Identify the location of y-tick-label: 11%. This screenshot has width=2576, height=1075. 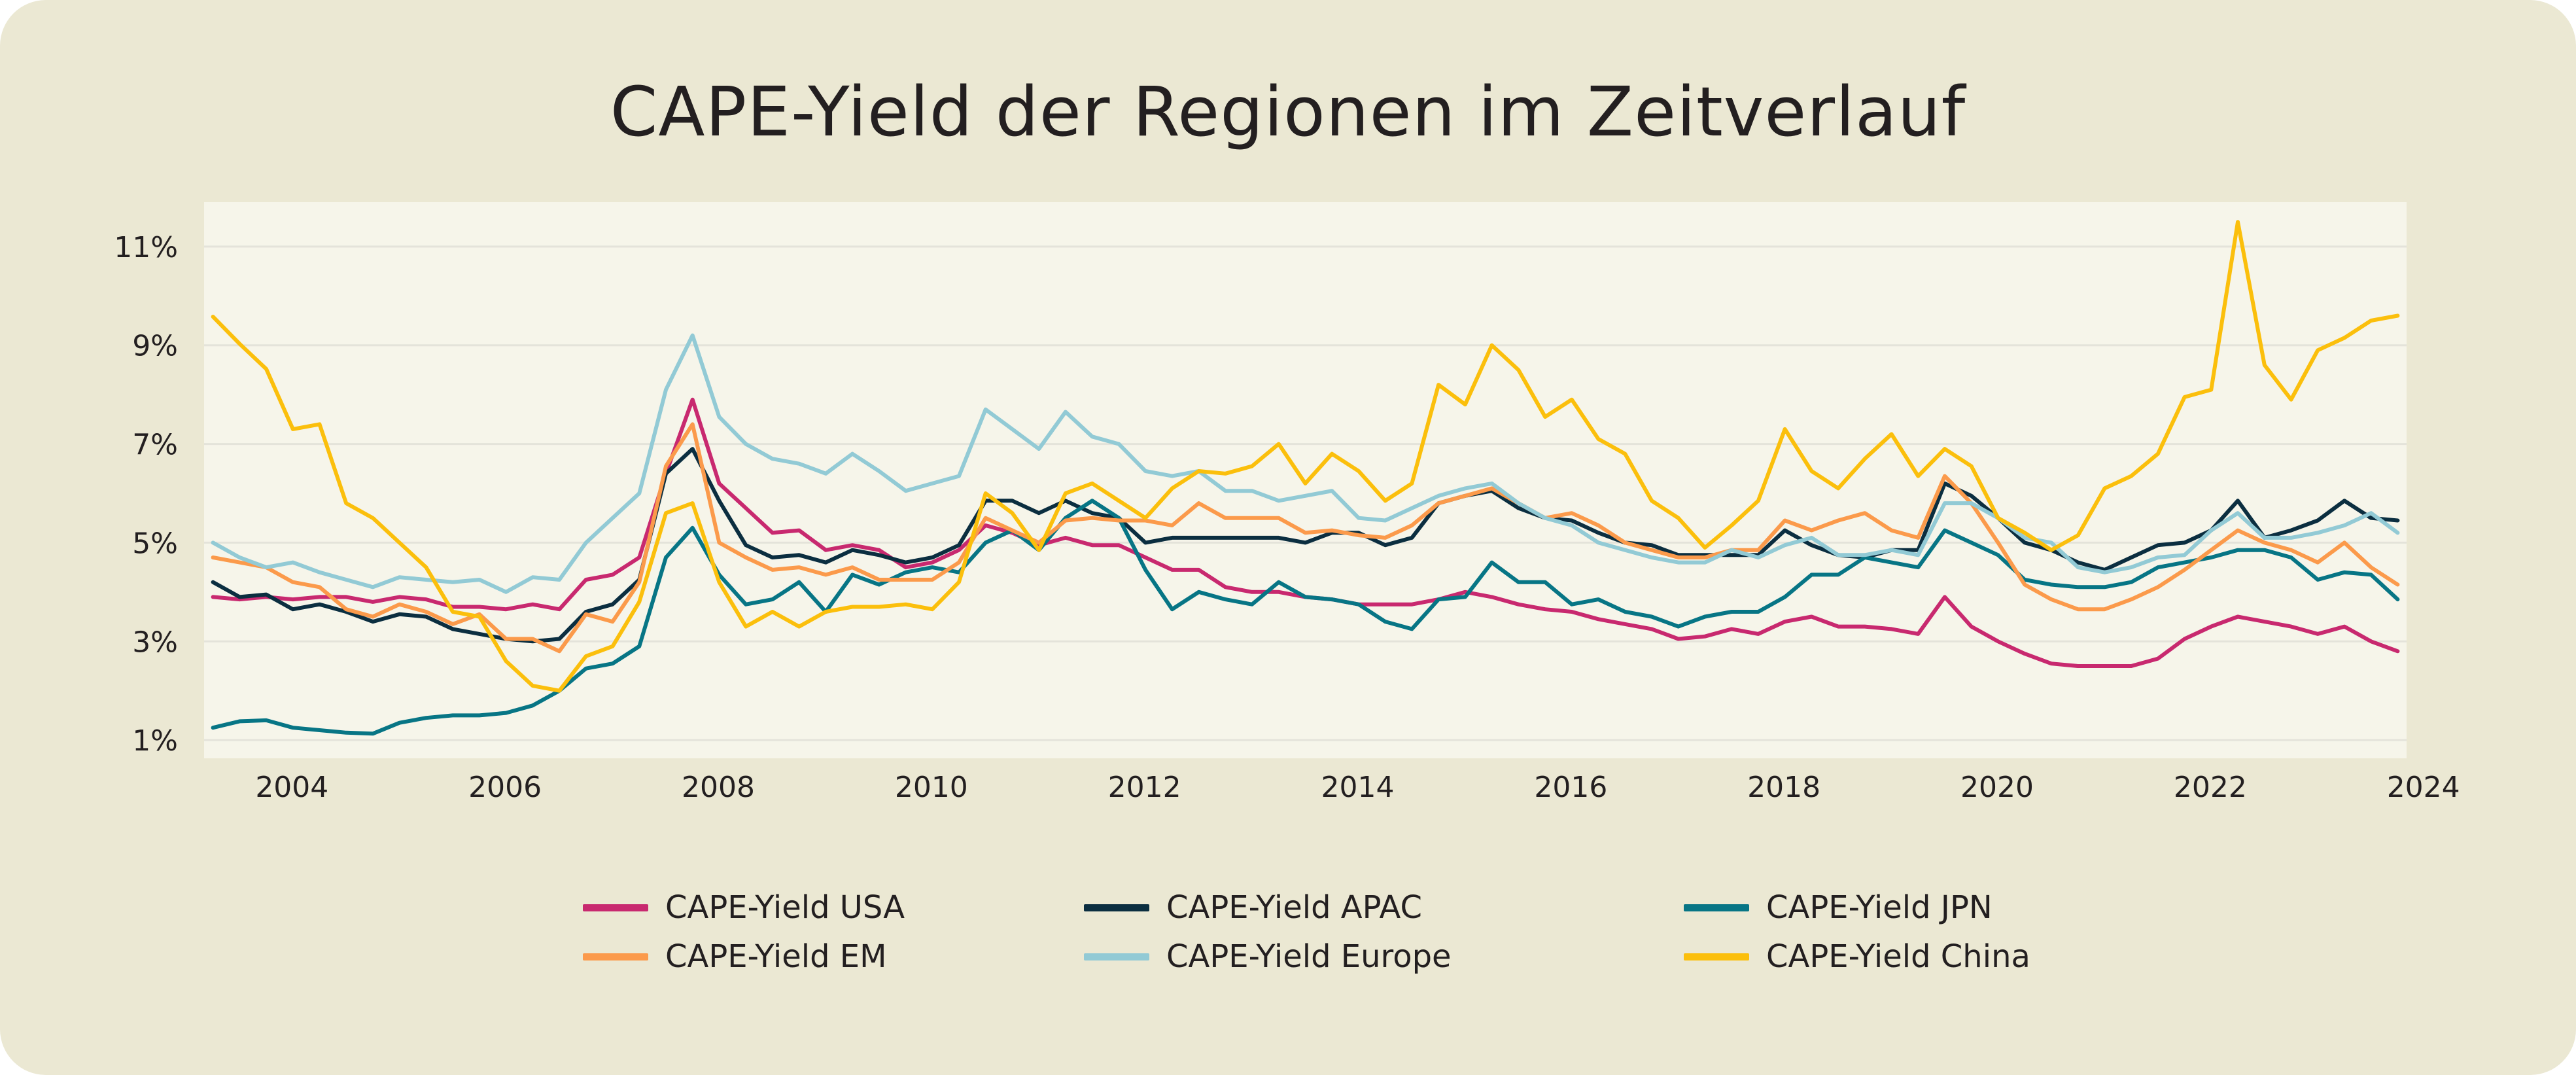
(146, 247).